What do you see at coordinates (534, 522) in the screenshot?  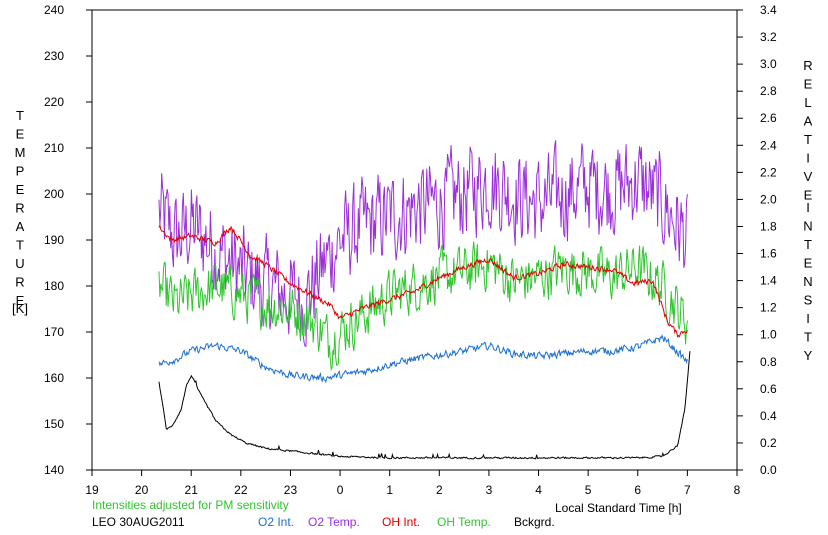 I see `legend-bckgrd: Bckgrd.` at bounding box center [534, 522].